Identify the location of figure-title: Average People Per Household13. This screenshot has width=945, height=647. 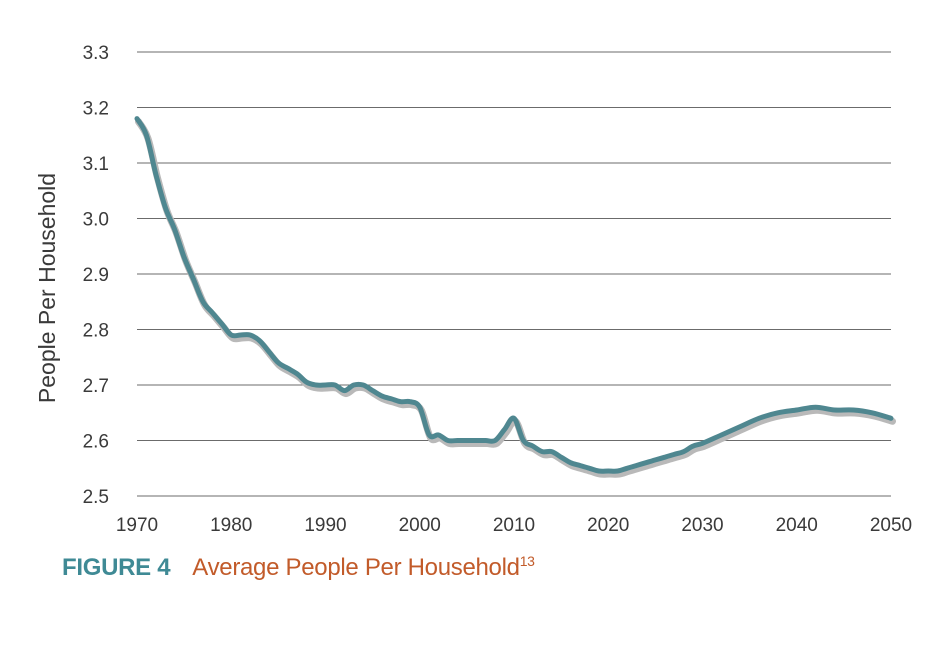
(363, 567).